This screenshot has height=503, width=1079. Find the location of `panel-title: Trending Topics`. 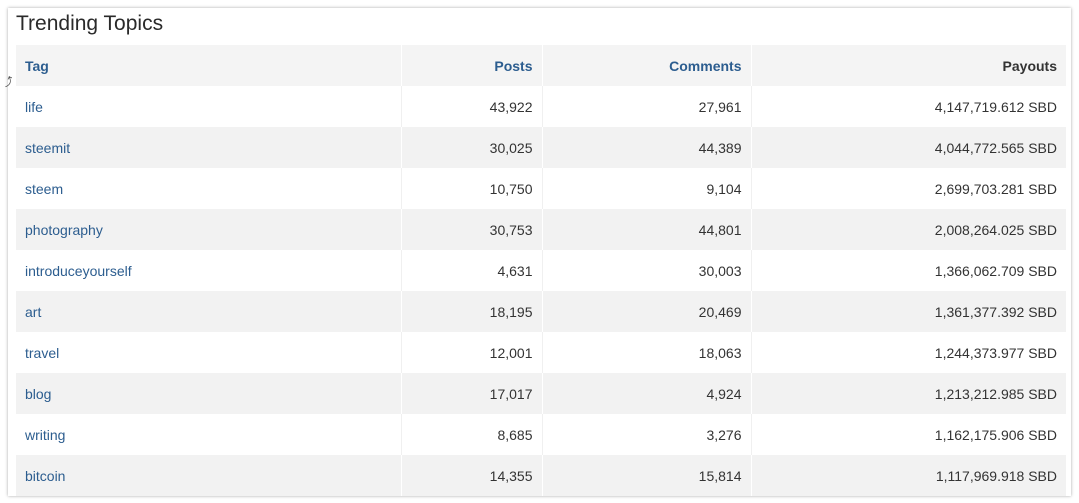

panel-title: Trending Topics is located at coordinates (90, 23).